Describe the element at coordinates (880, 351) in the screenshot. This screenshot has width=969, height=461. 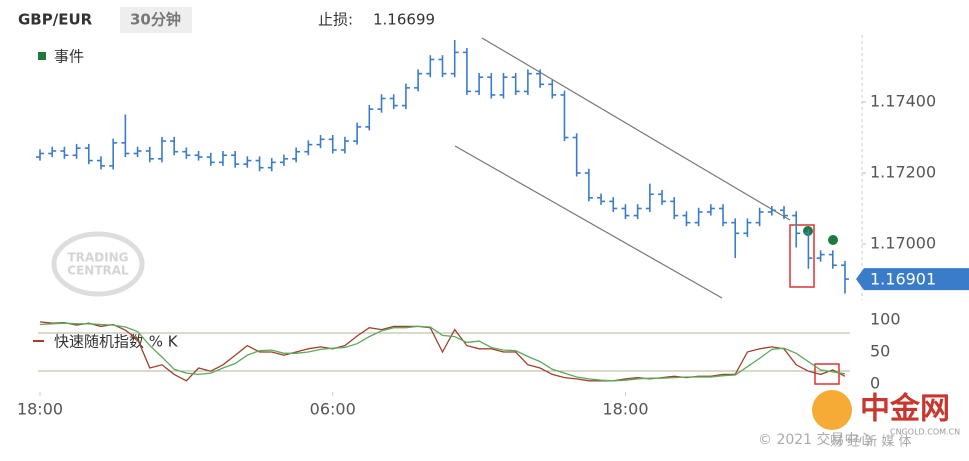
I see `y-tick-label: 50` at that location.